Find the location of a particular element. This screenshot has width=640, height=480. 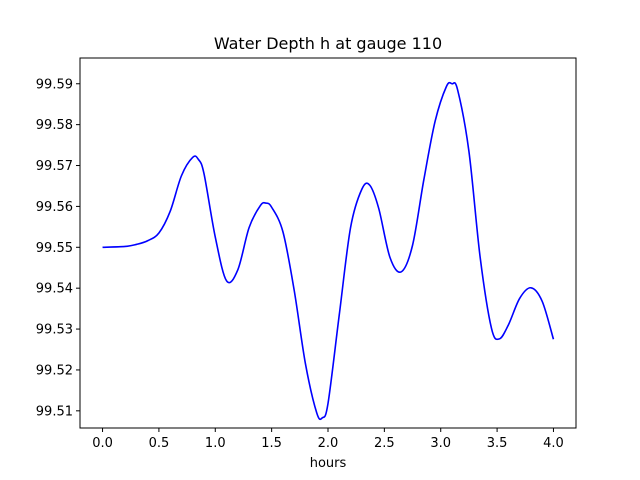

y-tick-label: 99.53 is located at coordinates (54, 330).